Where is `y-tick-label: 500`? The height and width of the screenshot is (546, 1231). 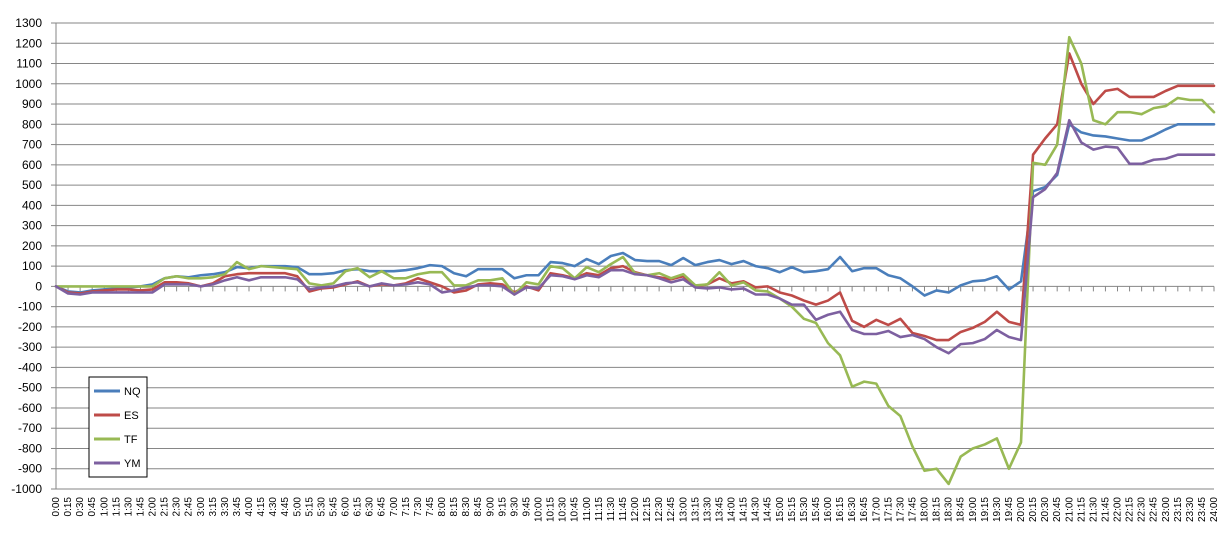 y-tick-label: 500 is located at coordinates (32, 185).